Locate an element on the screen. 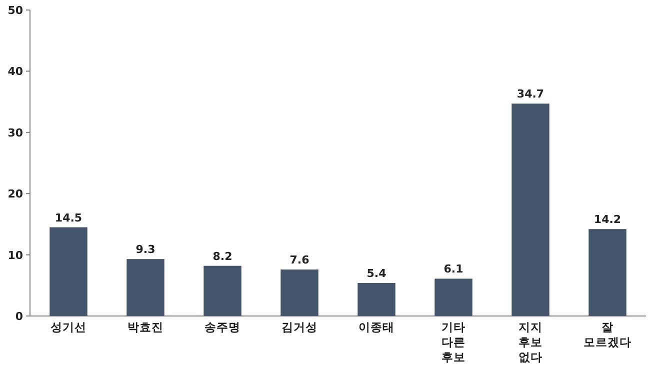 The width and height of the screenshot is (650, 372). x-tick-label: 송주명 is located at coordinates (222, 327).